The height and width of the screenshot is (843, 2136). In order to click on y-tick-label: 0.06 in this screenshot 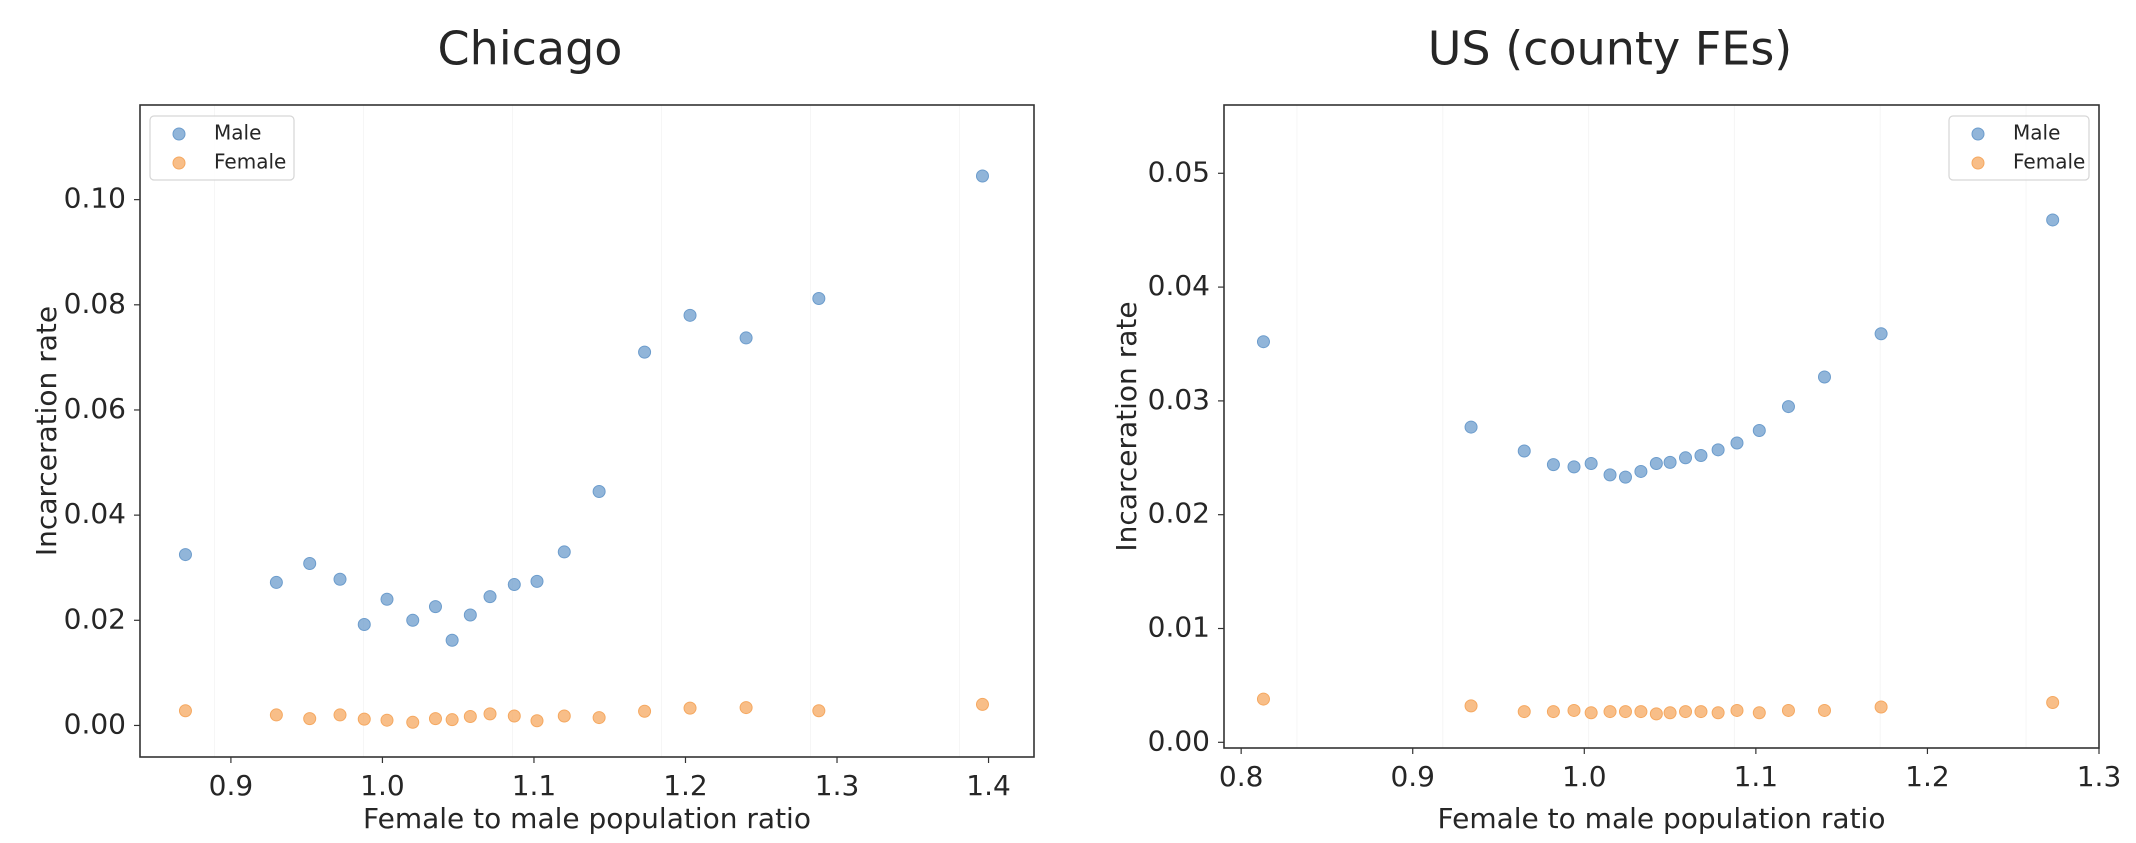, I will do `click(95, 408)`.